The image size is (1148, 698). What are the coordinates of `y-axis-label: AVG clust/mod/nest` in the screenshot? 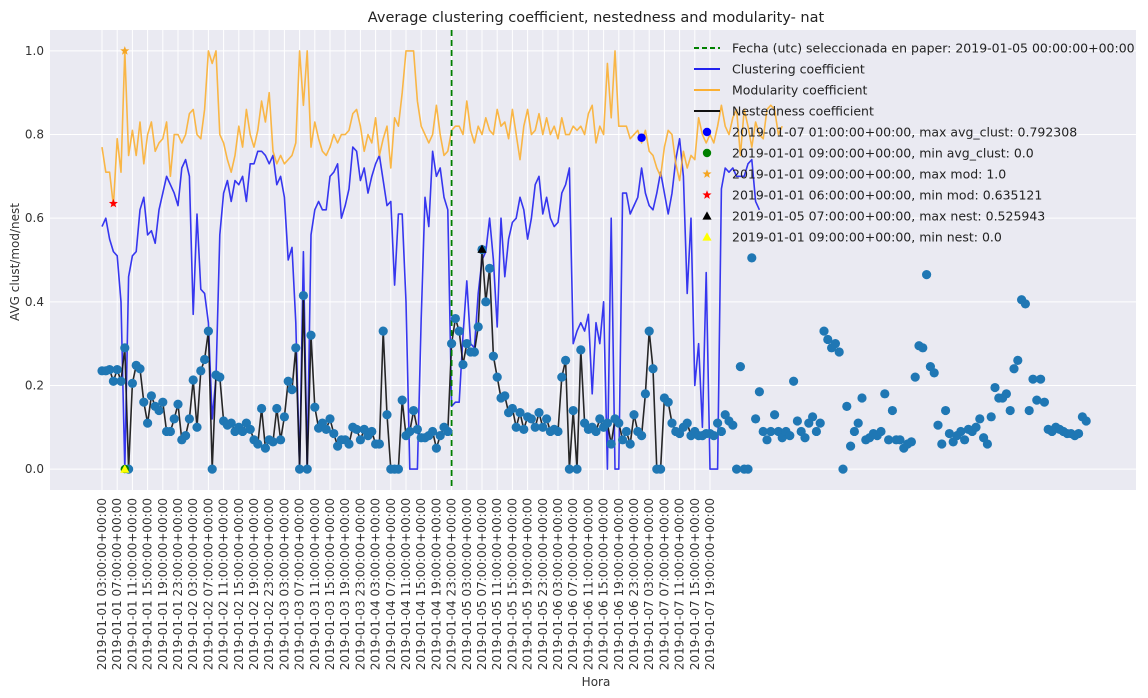 It's located at (15, 262).